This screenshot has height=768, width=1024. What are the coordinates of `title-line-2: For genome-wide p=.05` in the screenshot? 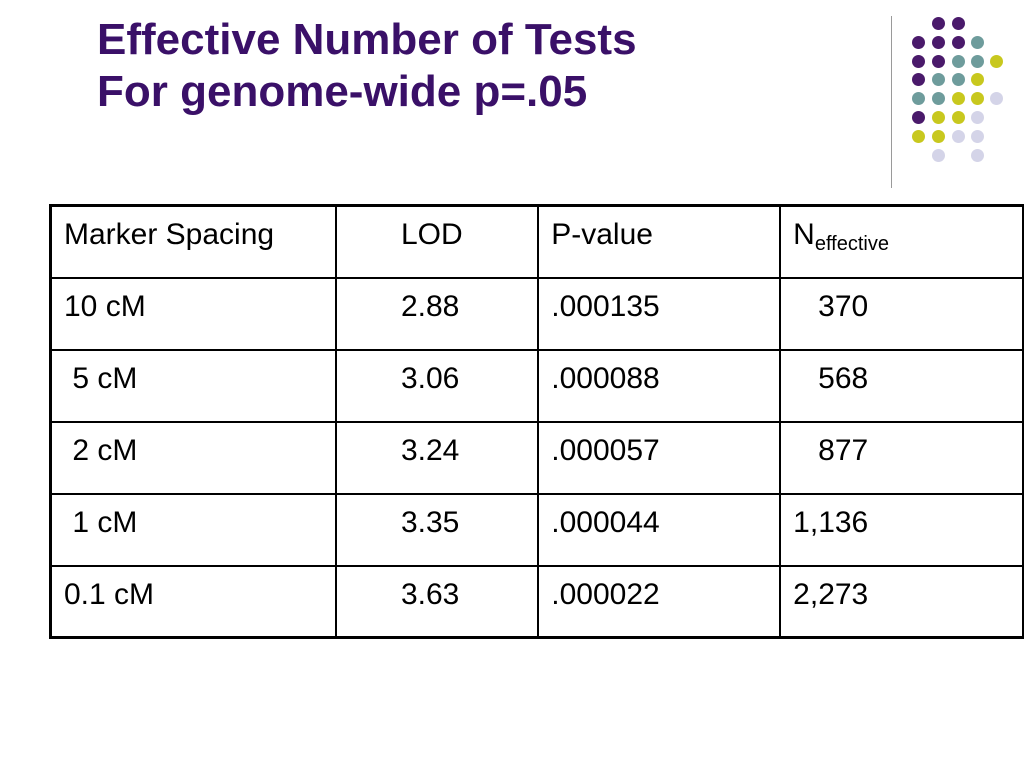 It's located at (342, 91).